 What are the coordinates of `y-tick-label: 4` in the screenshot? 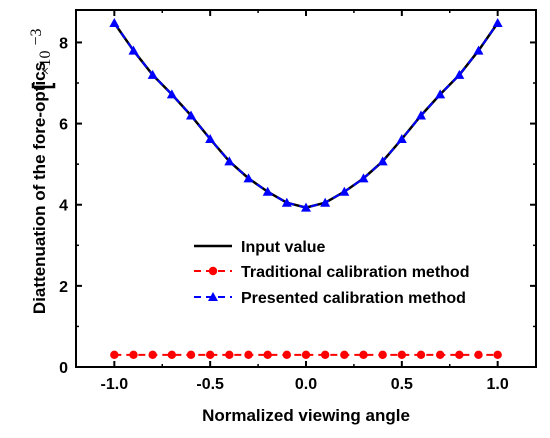 It's located at (63, 206).